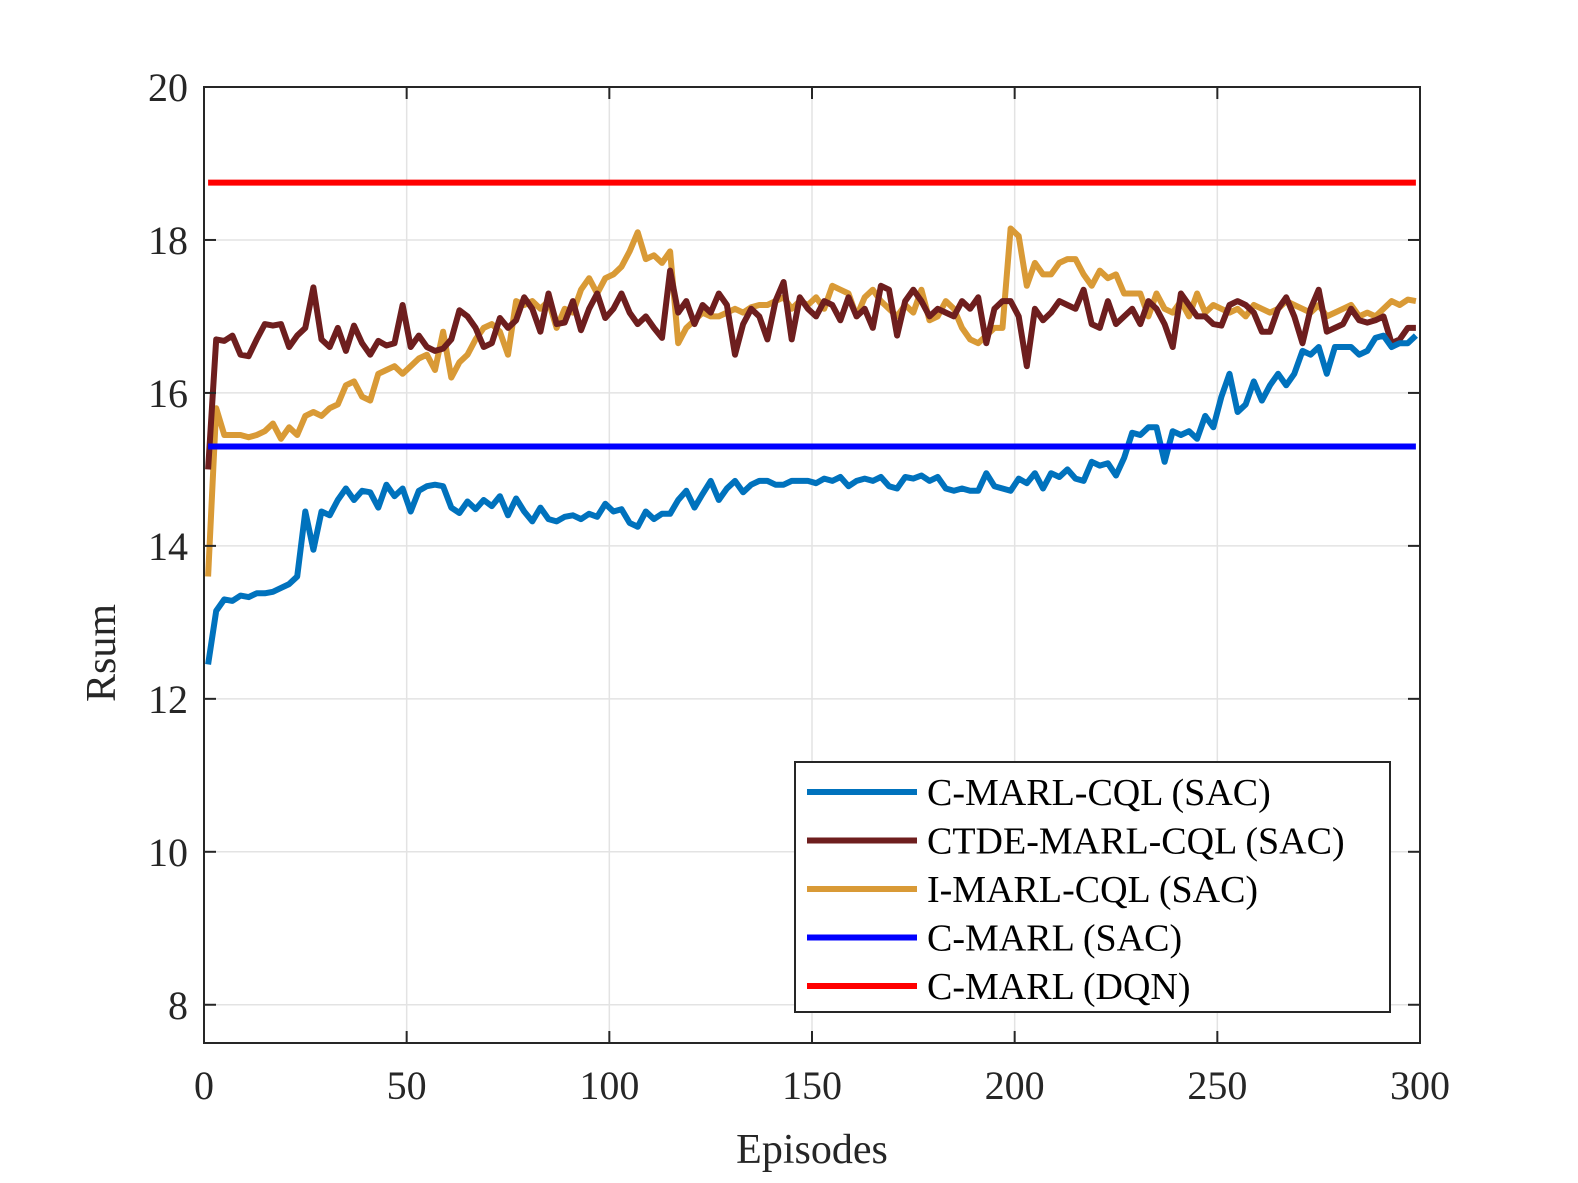 Image resolution: width=1578 pixels, height=1183 pixels. I want to click on legend-label: CTDE-MARL-CQL (SAC), so click(1136, 842).